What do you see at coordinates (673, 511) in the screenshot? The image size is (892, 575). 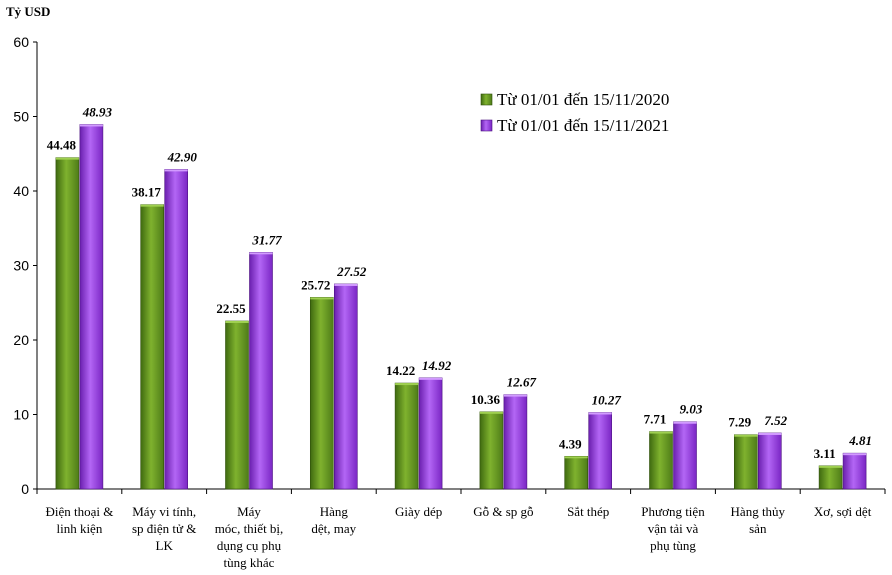 I see `category-label-7-line-0: Phương tiện` at bounding box center [673, 511].